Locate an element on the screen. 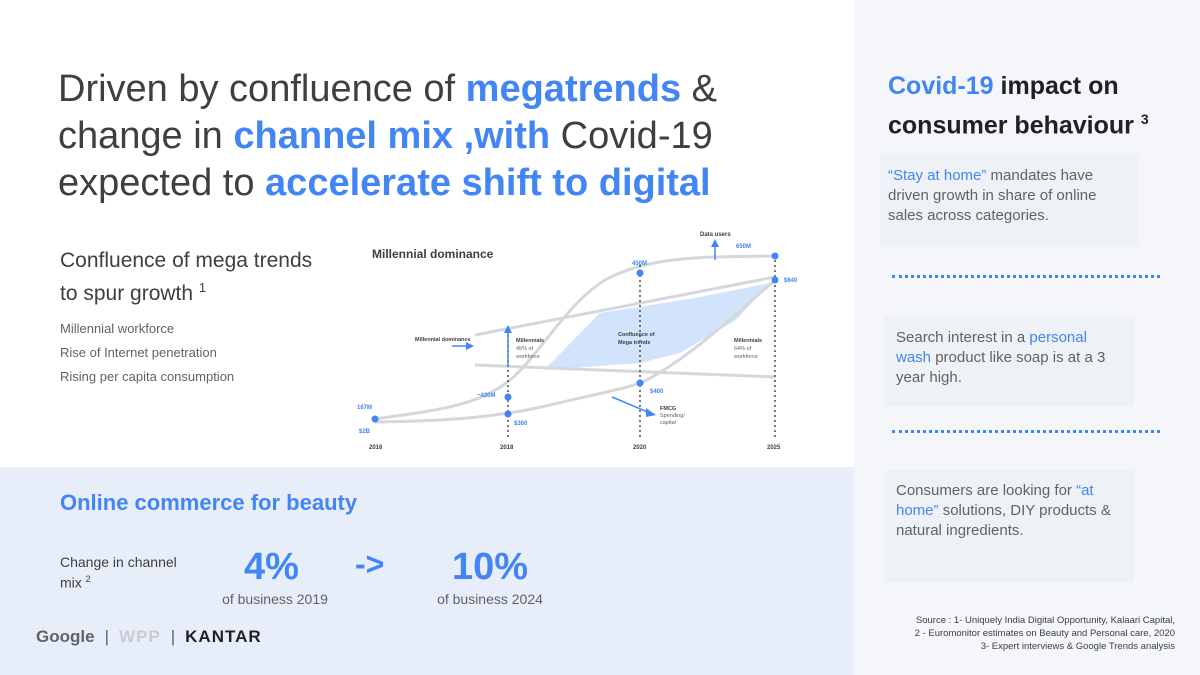  spending-curve is located at coordinates (575, 351).